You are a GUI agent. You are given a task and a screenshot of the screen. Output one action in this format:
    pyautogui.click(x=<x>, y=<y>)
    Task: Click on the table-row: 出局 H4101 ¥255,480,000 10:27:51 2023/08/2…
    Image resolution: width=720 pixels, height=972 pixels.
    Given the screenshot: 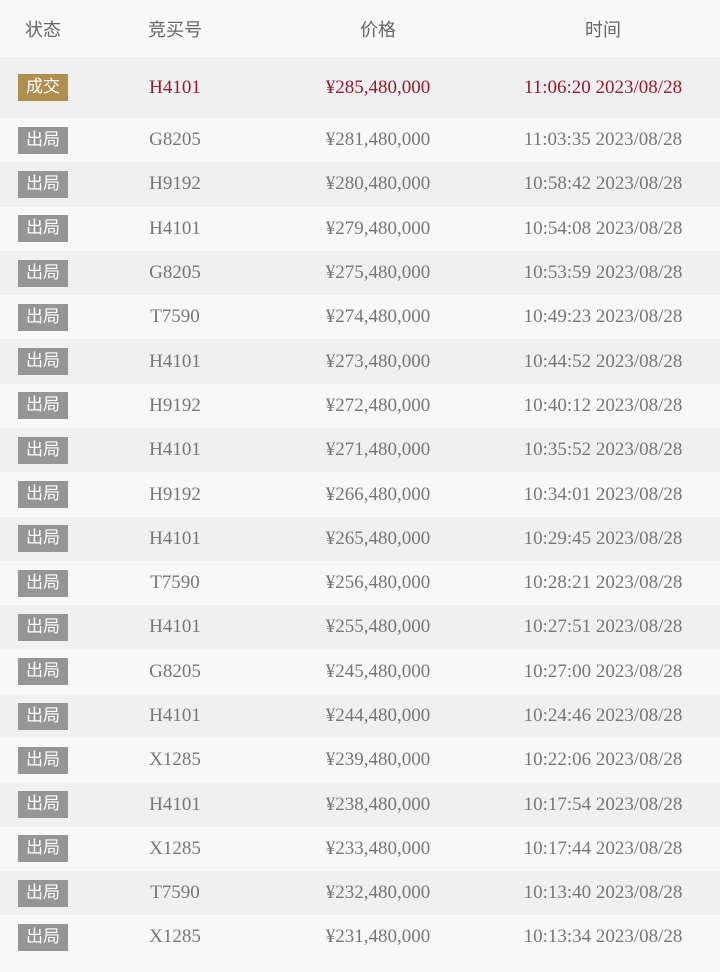 What is the action you would take?
    pyautogui.click(x=360, y=627)
    